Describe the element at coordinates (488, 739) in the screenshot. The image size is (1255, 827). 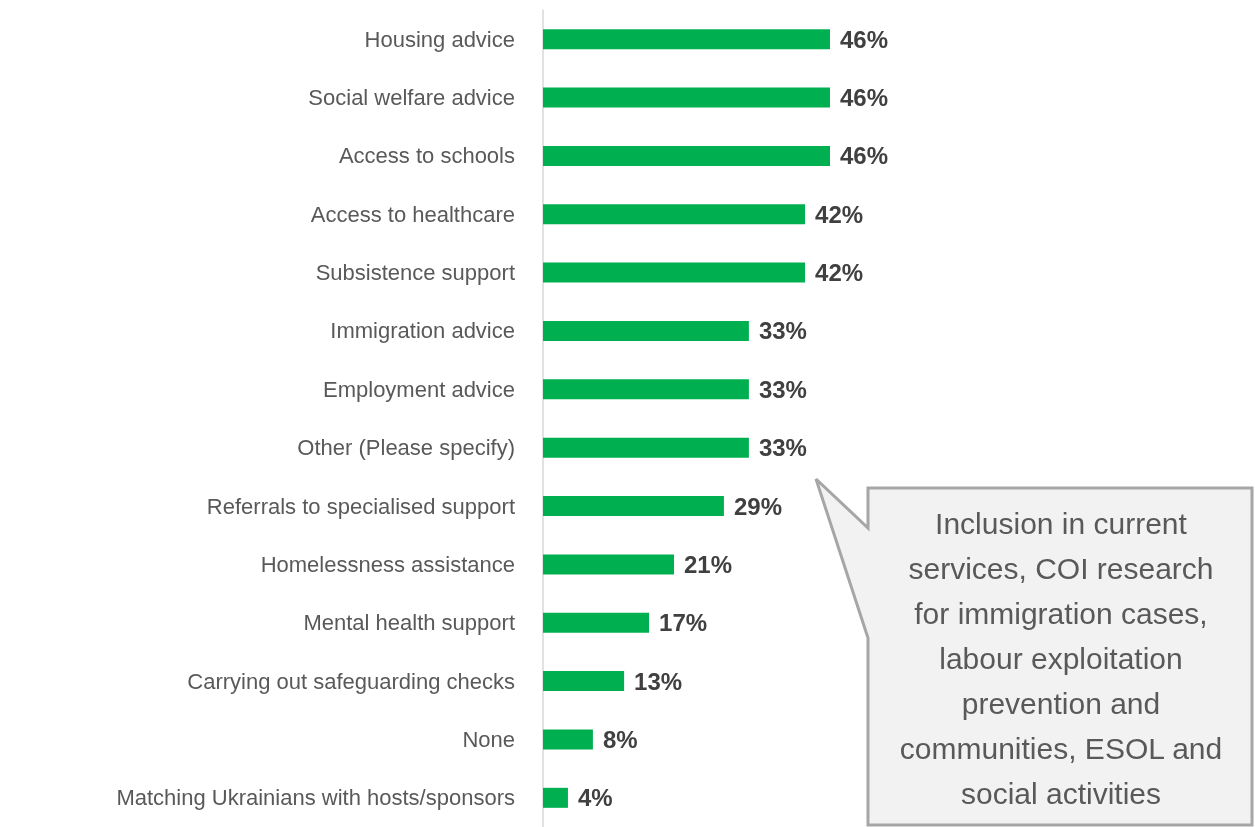
I see `y-tick-label: None` at that location.